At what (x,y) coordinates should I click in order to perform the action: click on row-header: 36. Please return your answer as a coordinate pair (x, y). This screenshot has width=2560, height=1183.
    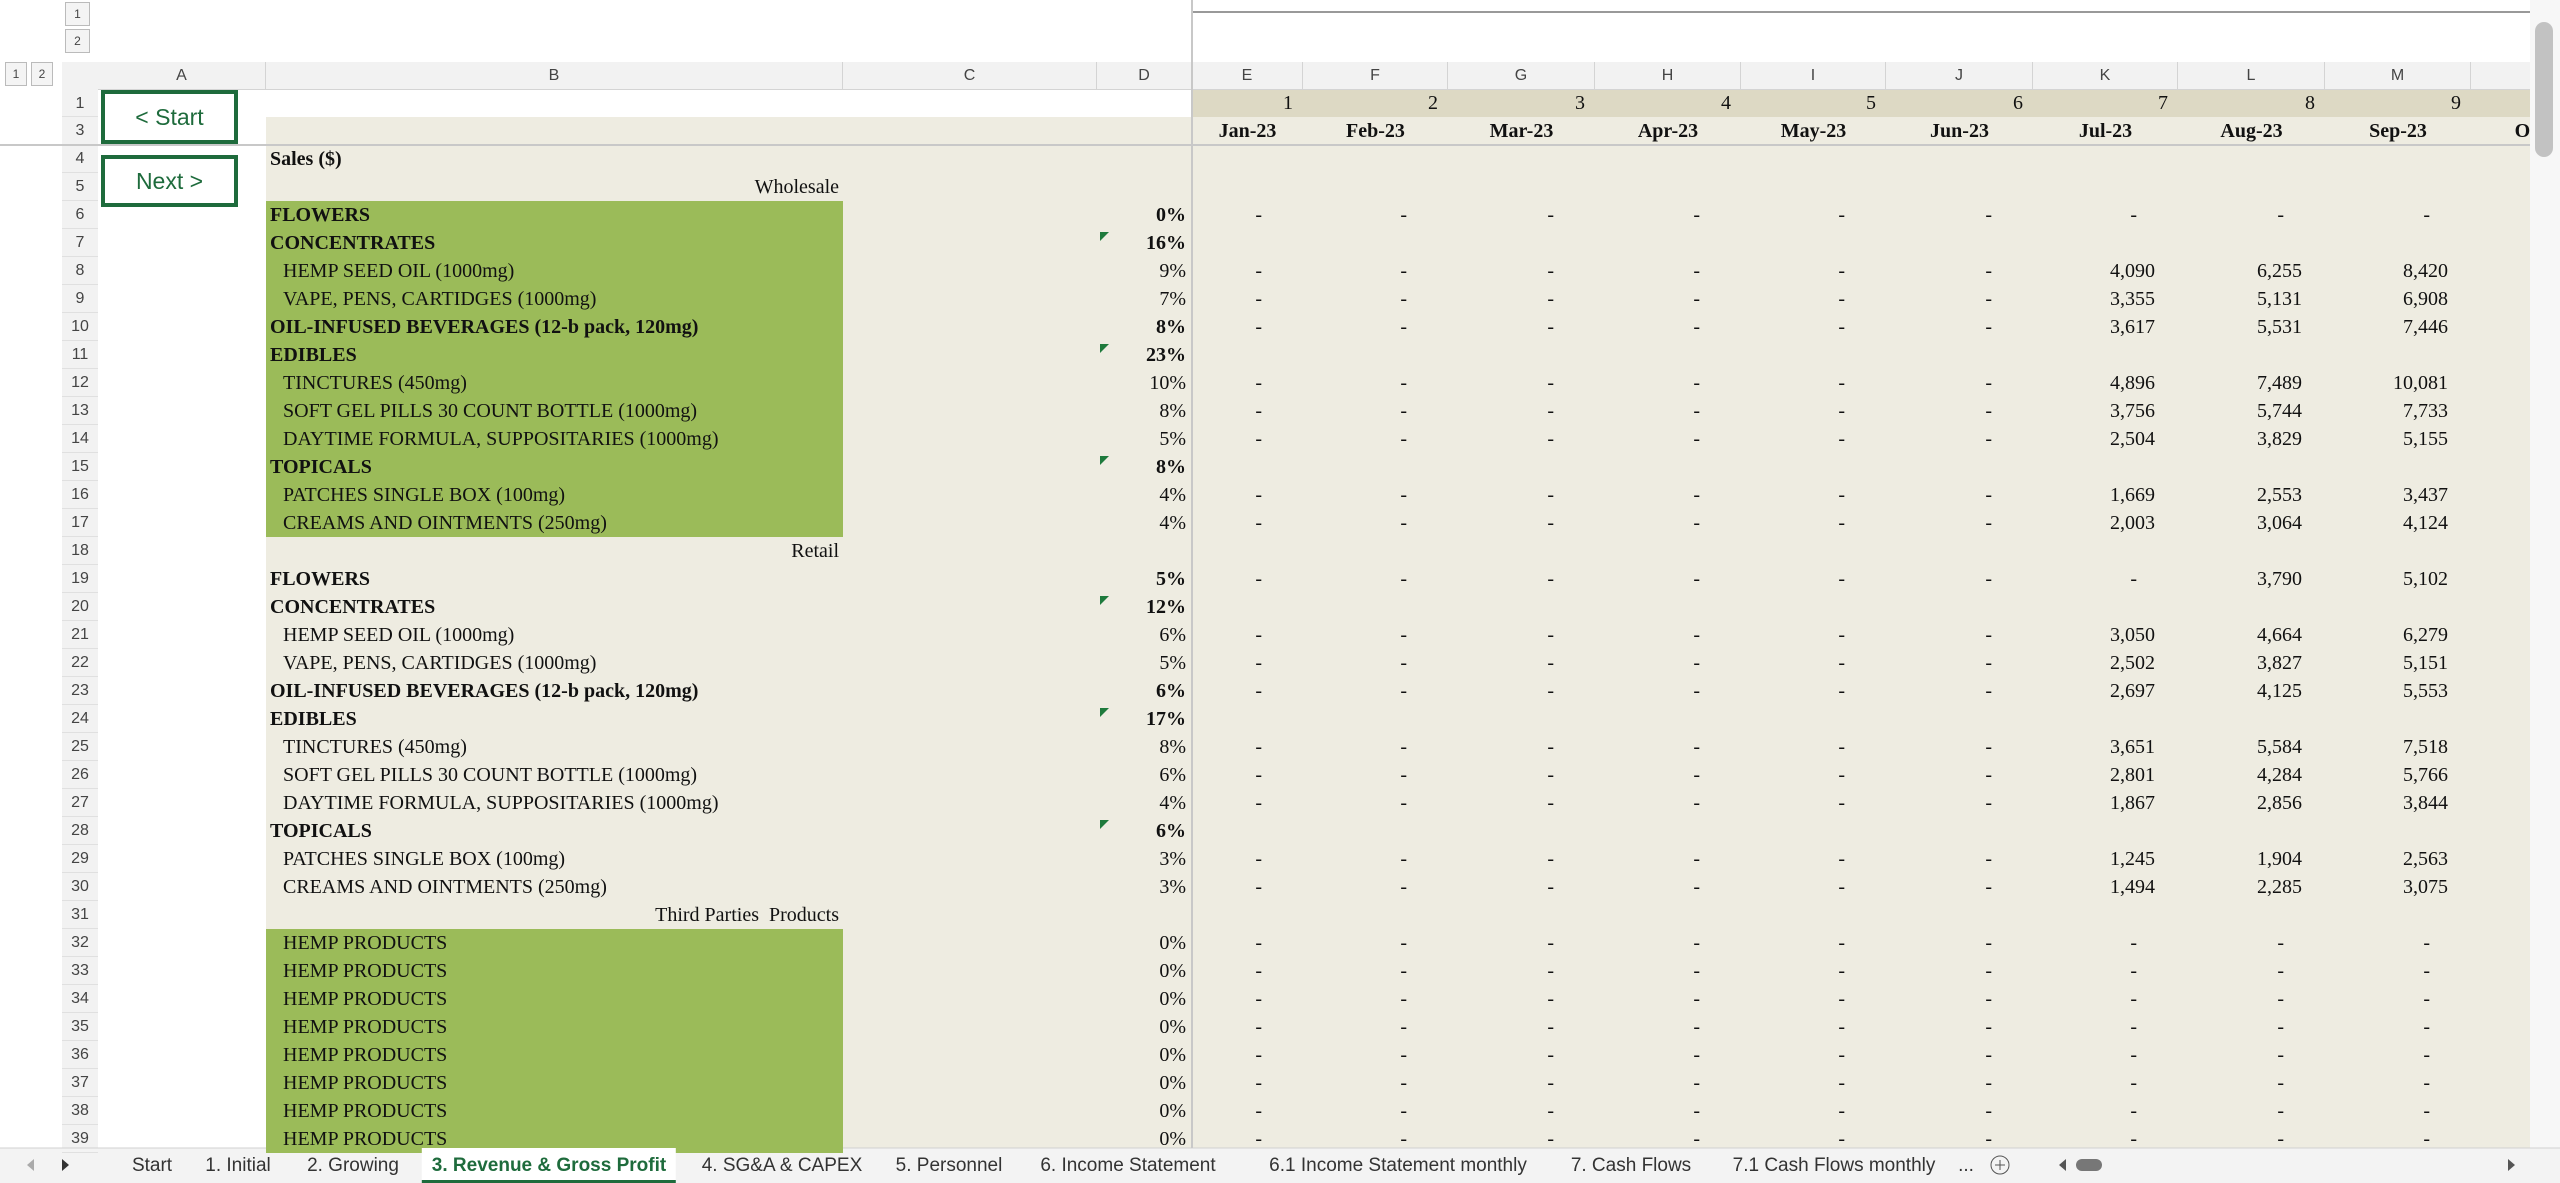
    Looking at the image, I should click on (80, 1055).